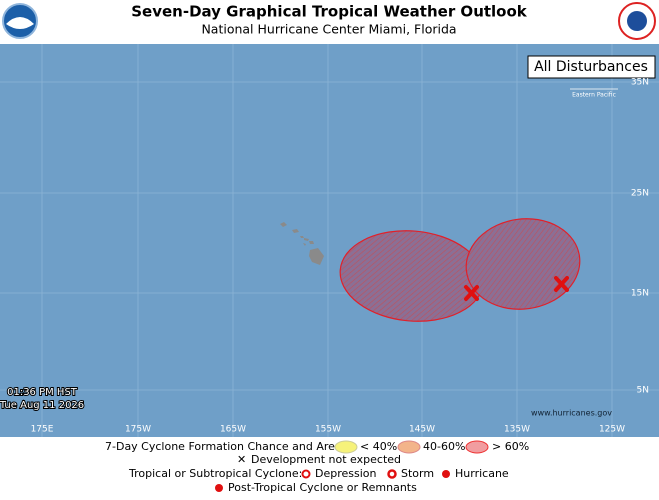 The height and width of the screenshot is (500, 659). I want to click on header, so click(329, 22).